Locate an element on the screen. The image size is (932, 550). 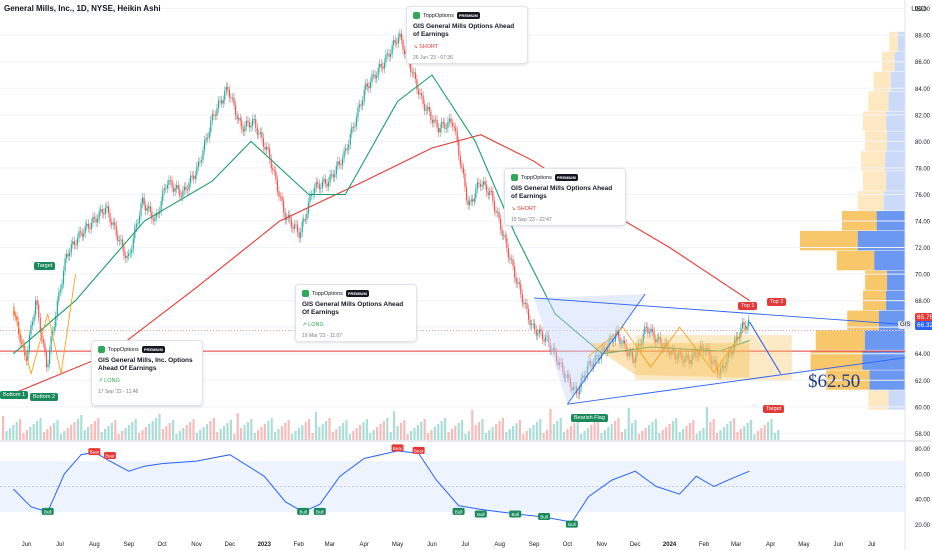
time-tick-label: Jul is located at coordinates (465, 545).